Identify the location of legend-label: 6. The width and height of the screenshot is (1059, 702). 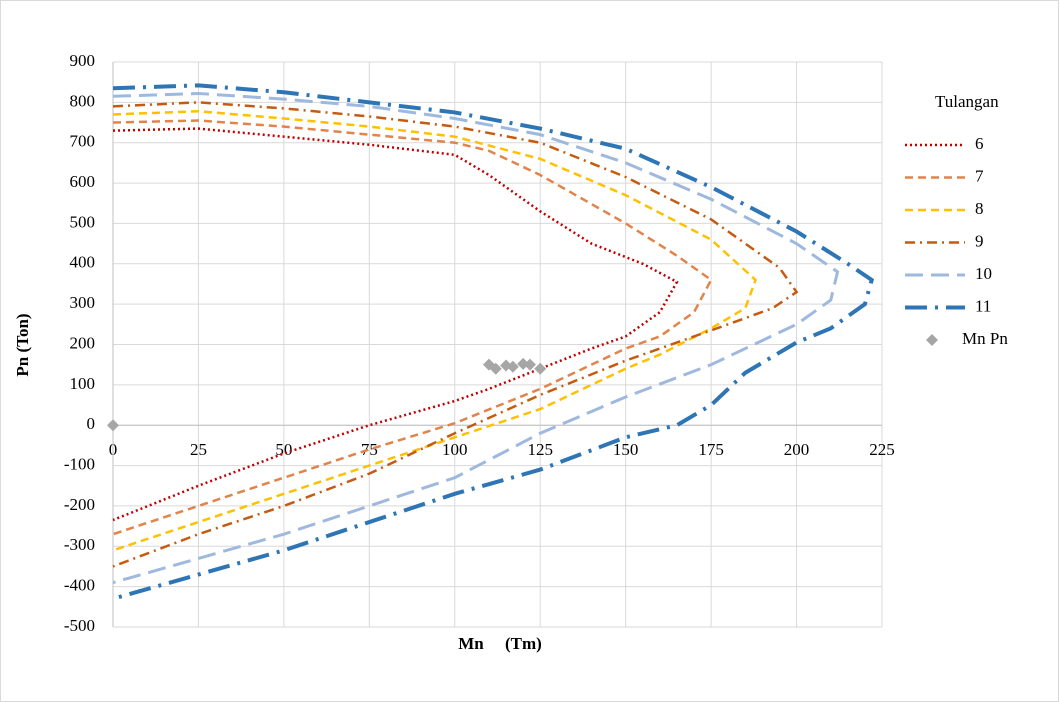
(979, 143).